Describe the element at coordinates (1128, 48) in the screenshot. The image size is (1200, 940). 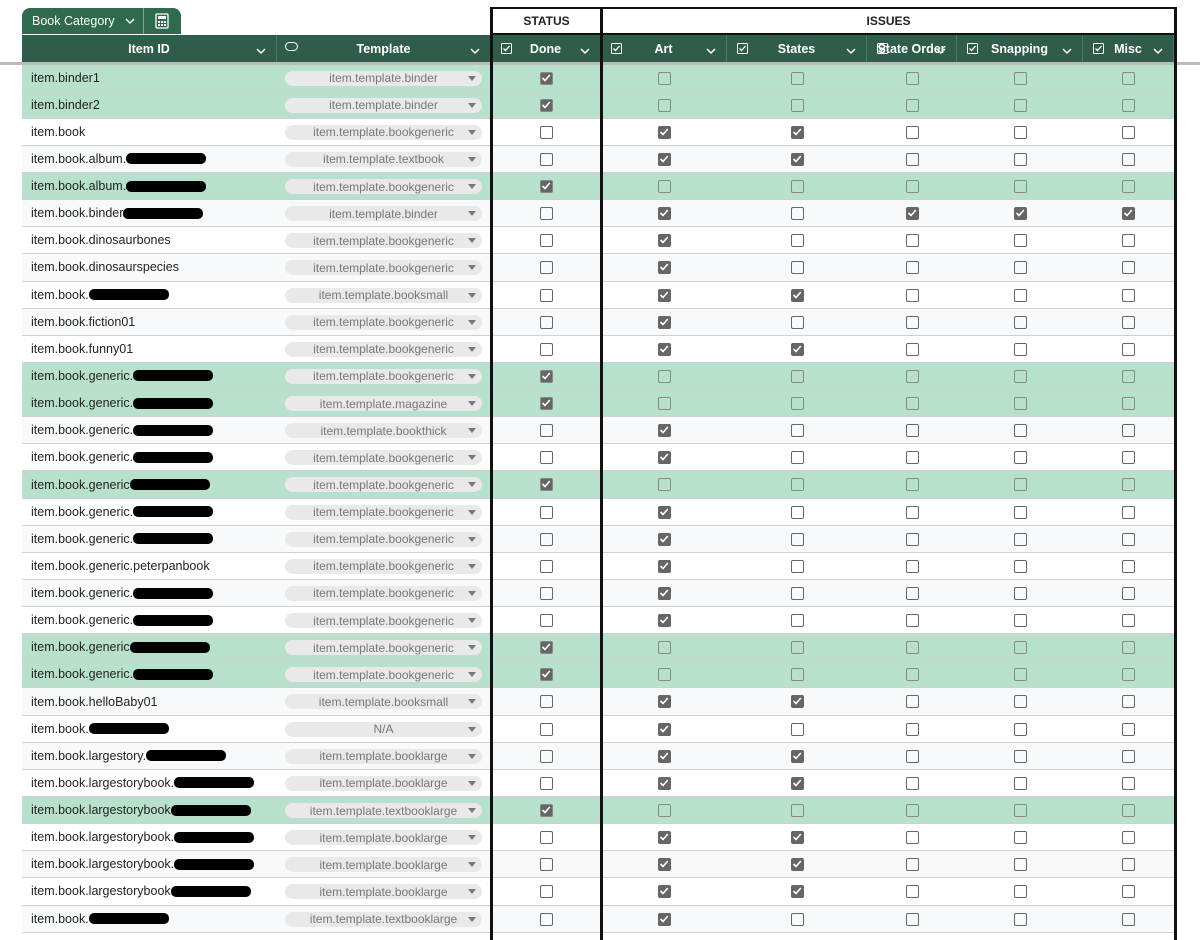
I see `column-header: Misc` at that location.